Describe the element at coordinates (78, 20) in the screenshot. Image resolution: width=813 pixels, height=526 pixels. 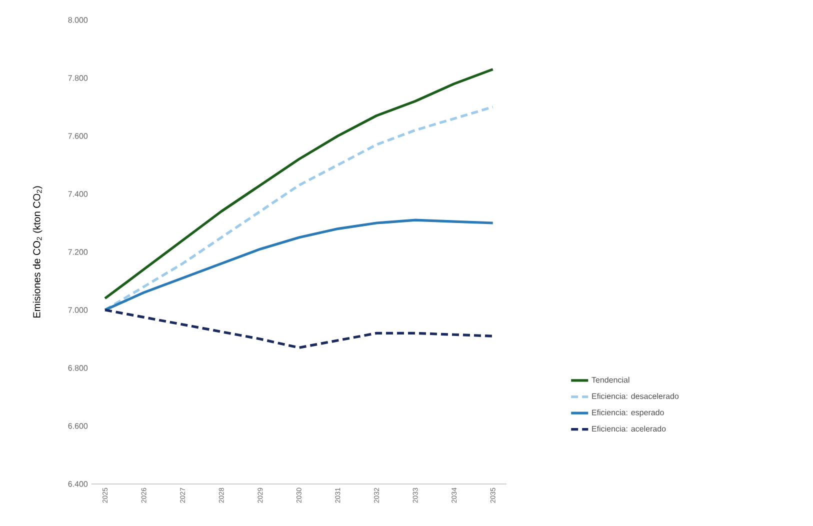
I see `y-tick-label: 8.000` at that location.